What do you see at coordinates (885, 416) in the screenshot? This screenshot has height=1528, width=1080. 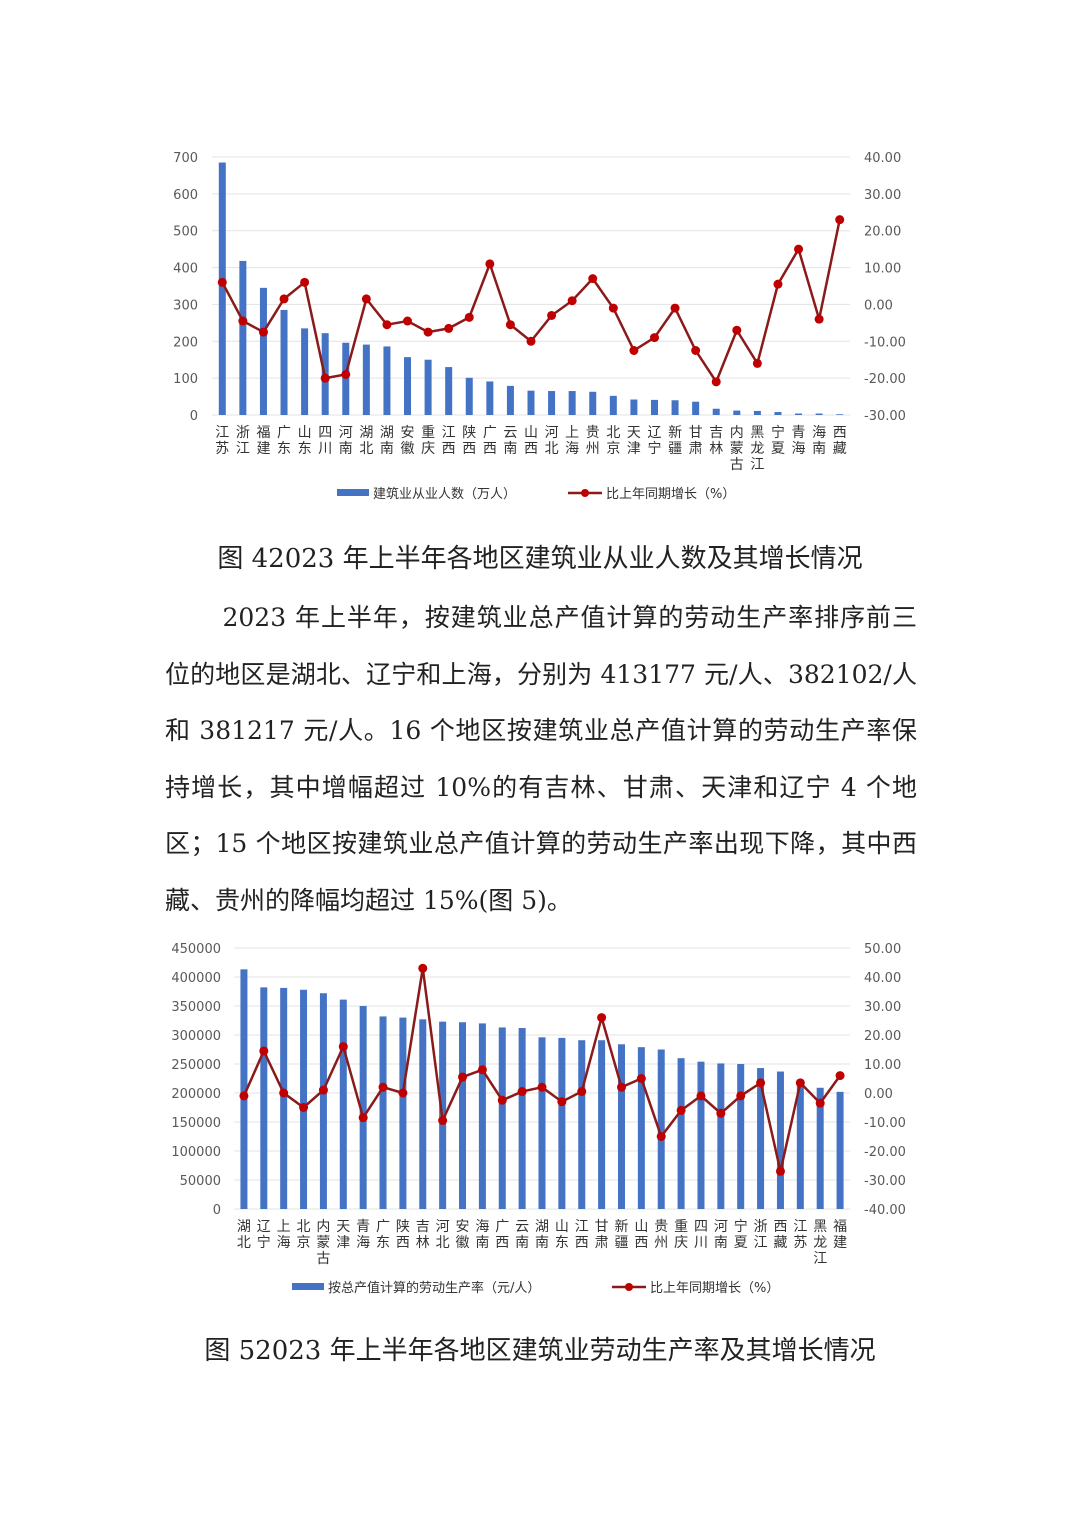 I see `y-right-tick-label: -30.00` at bounding box center [885, 416].